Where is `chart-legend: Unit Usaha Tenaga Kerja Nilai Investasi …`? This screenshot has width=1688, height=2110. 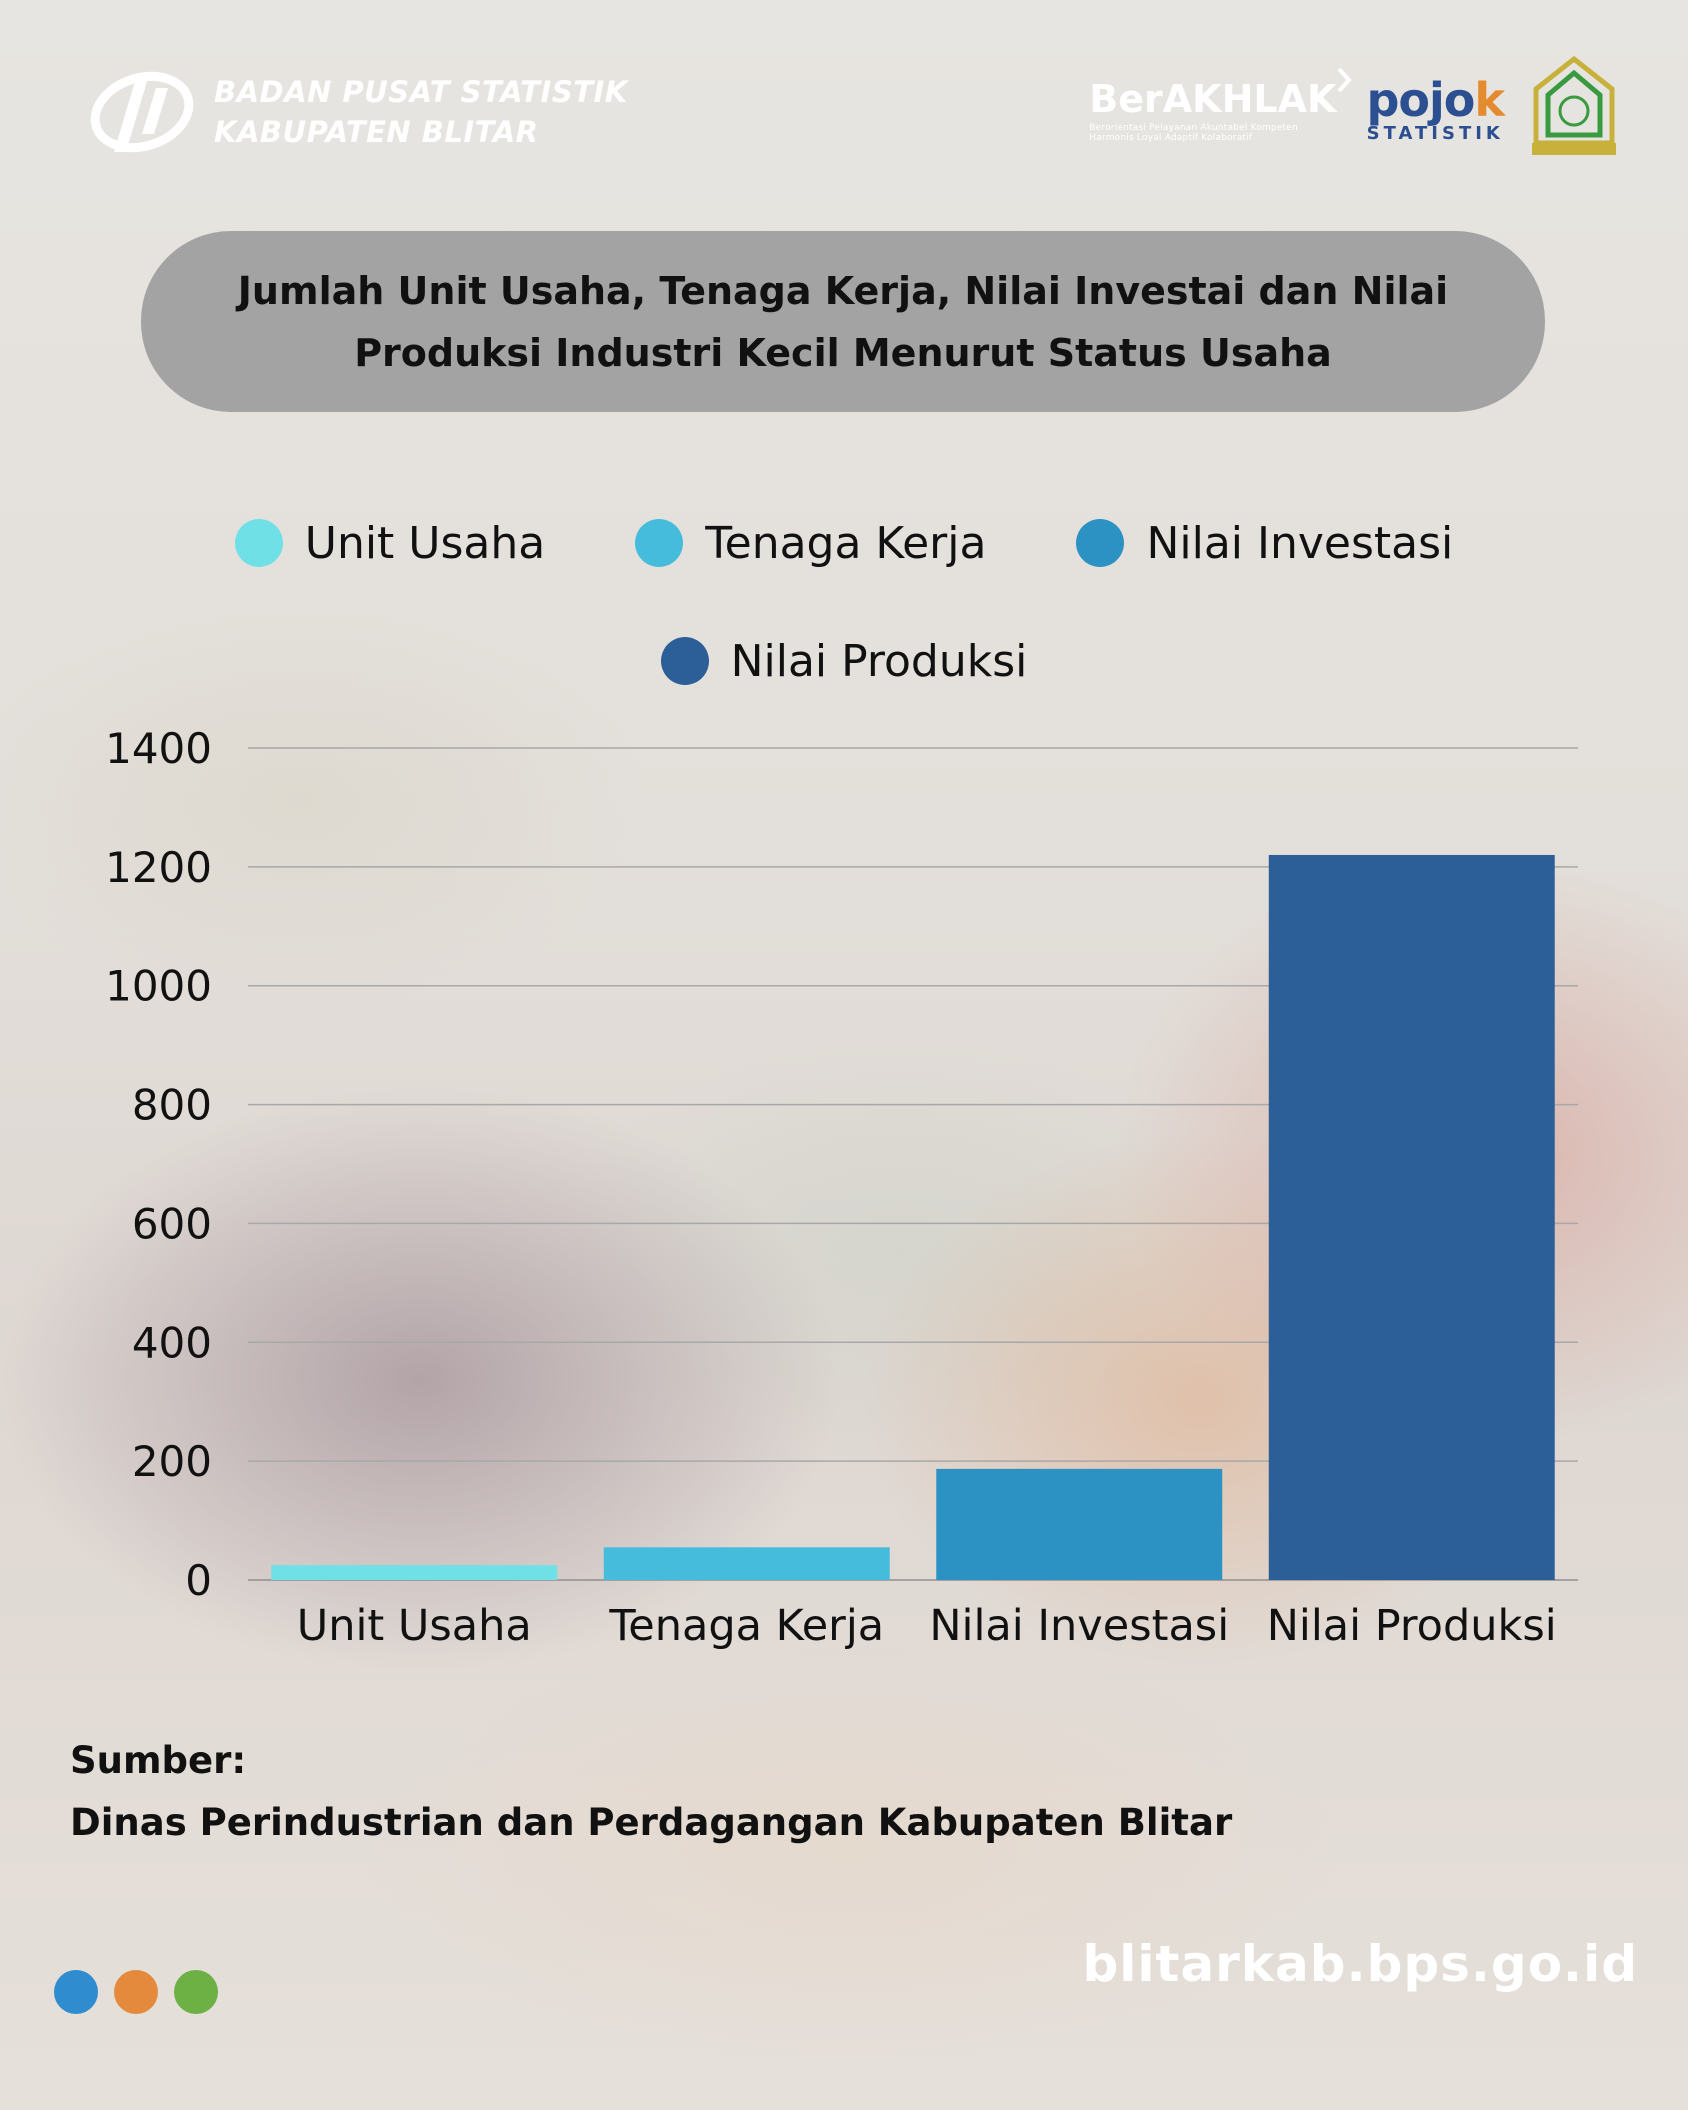 chart-legend: Unit Usaha Tenaga Kerja Nilai Investasi … is located at coordinates (844, 623).